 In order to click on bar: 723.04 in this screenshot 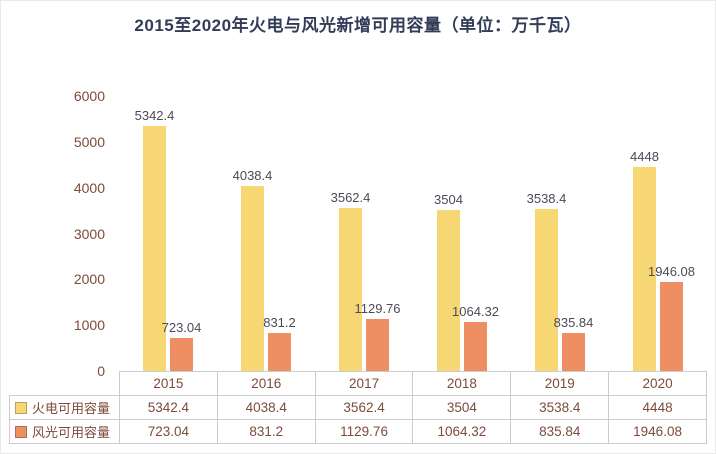, I will do `click(181, 345)`.